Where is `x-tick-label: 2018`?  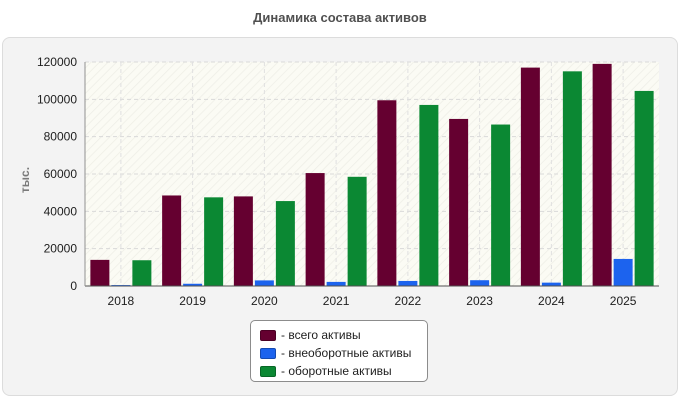
x-tick-label: 2018 is located at coordinates (121, 301).